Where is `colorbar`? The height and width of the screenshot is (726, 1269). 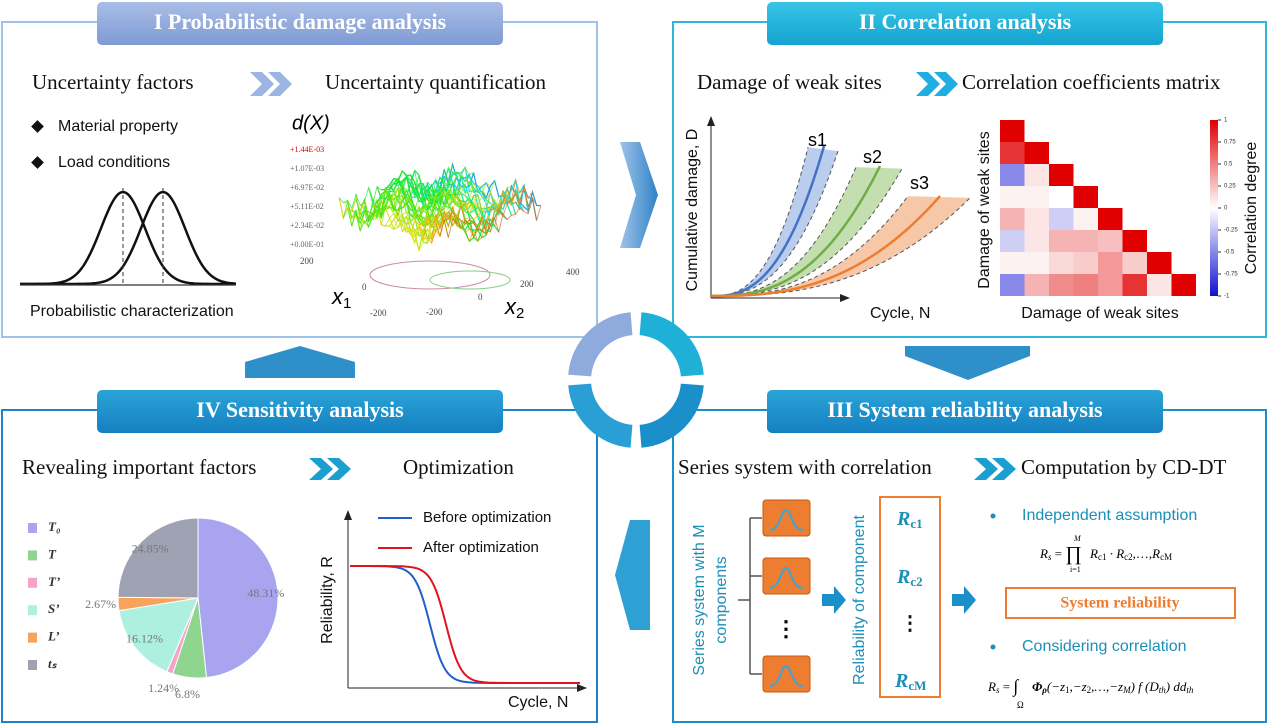
colorbar is located at coordinates (1214, 208).